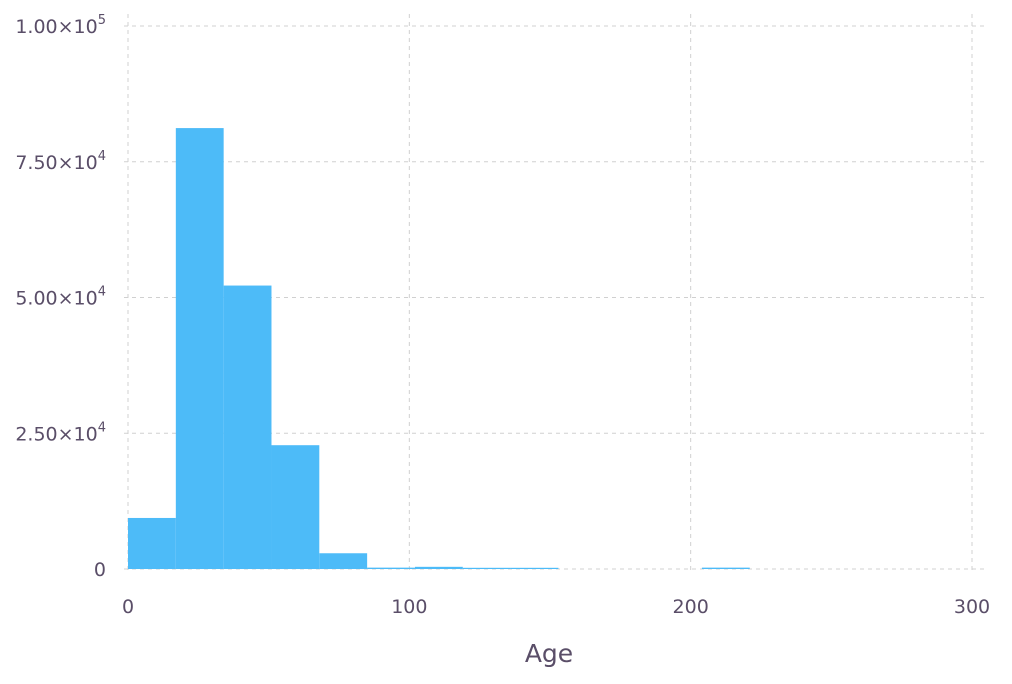  I want to click on x-tick-label: 200, so click(691, 607).